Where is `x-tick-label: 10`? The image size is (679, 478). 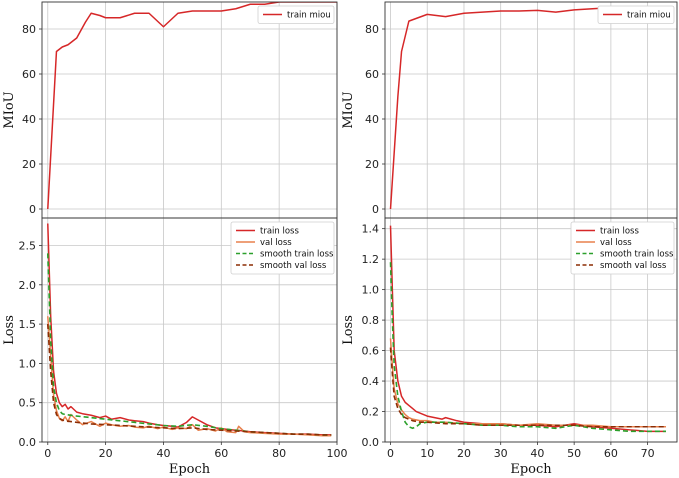 x-tick-label: 10 is located at coordinates (427, 453).